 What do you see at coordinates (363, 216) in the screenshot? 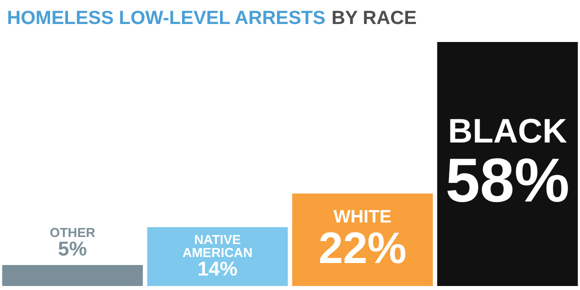
I see `x-tick-label: WHITE` at bounding box center [363, 216].